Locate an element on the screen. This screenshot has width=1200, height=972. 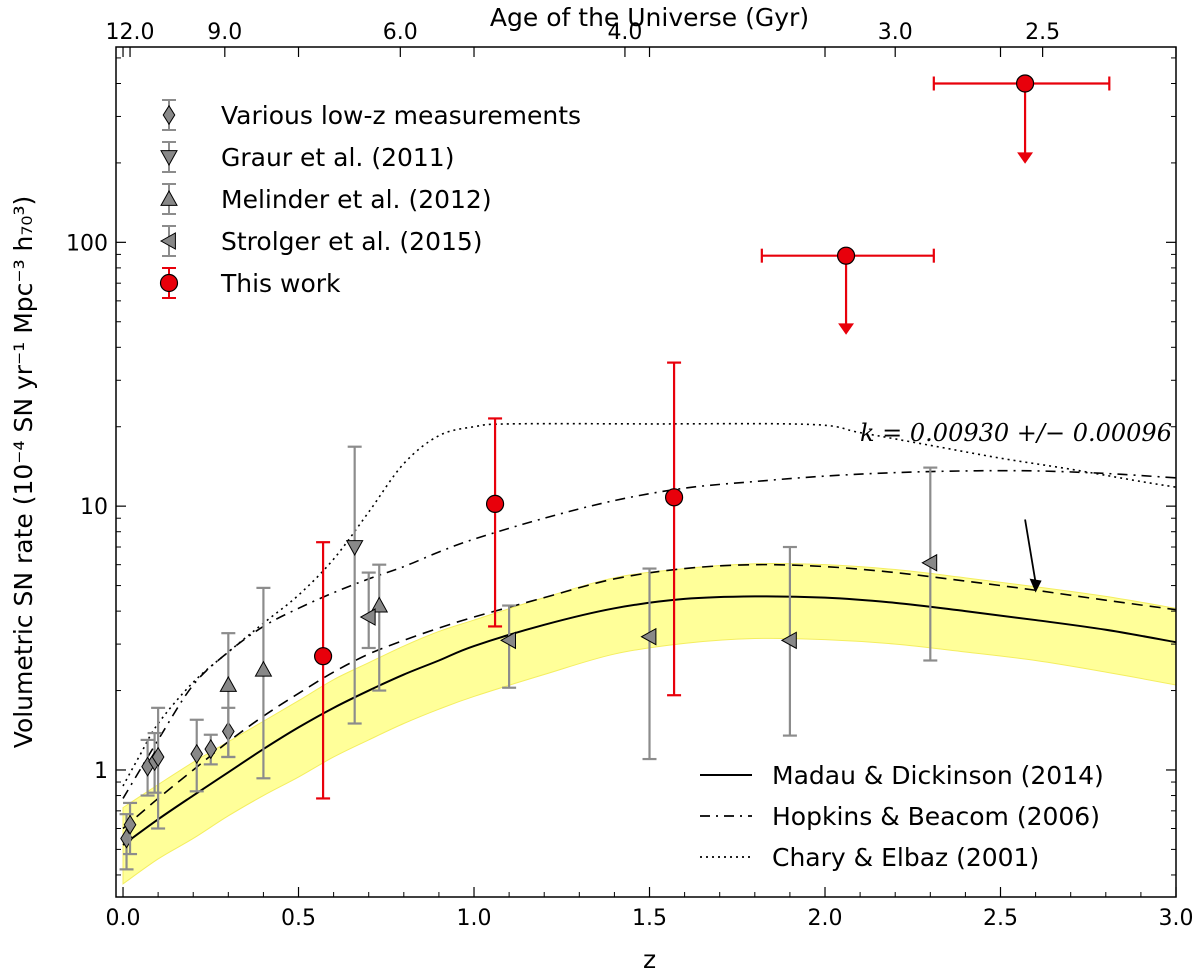
annotation-arrow-head is located at coordinates (1035, 585).